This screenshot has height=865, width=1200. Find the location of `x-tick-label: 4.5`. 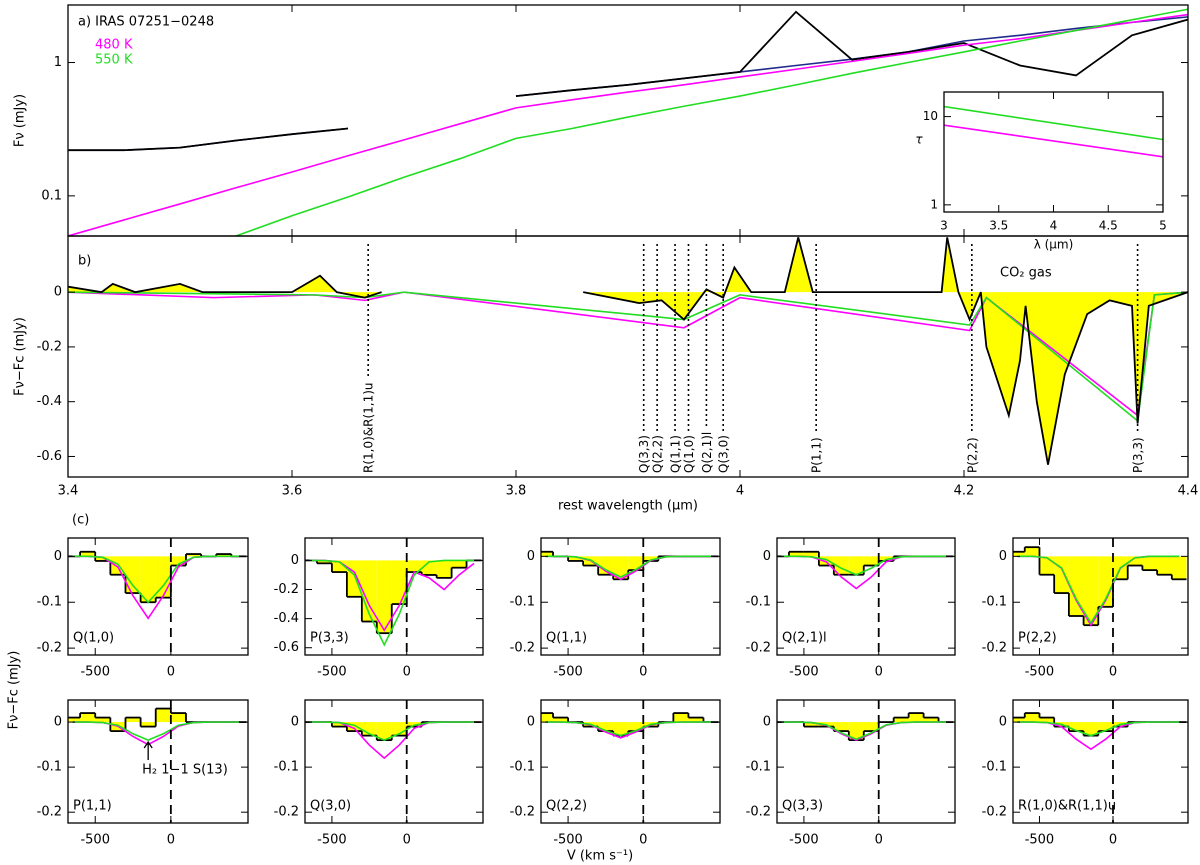

x-tick-label: 4.5 is located at coordinates (1108, 226).